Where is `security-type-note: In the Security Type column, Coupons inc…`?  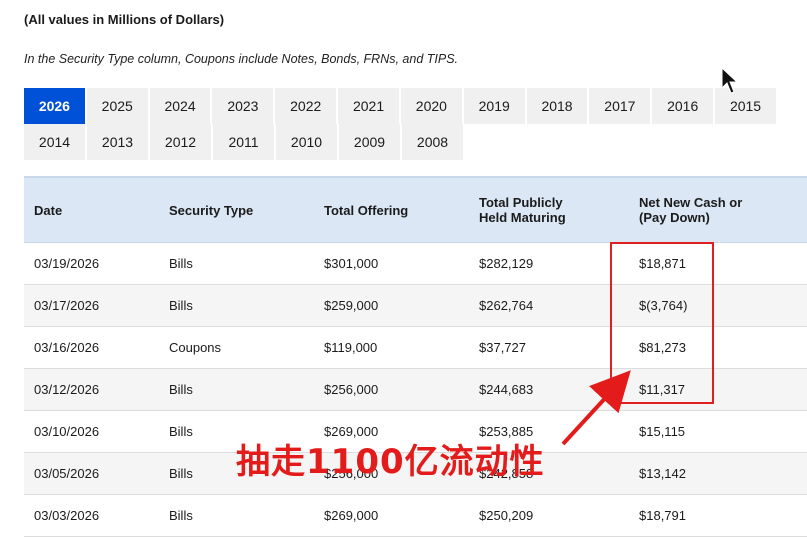
security-type-note: In the Security Type column, Coupons inc… is located at coordinates (241, 59).